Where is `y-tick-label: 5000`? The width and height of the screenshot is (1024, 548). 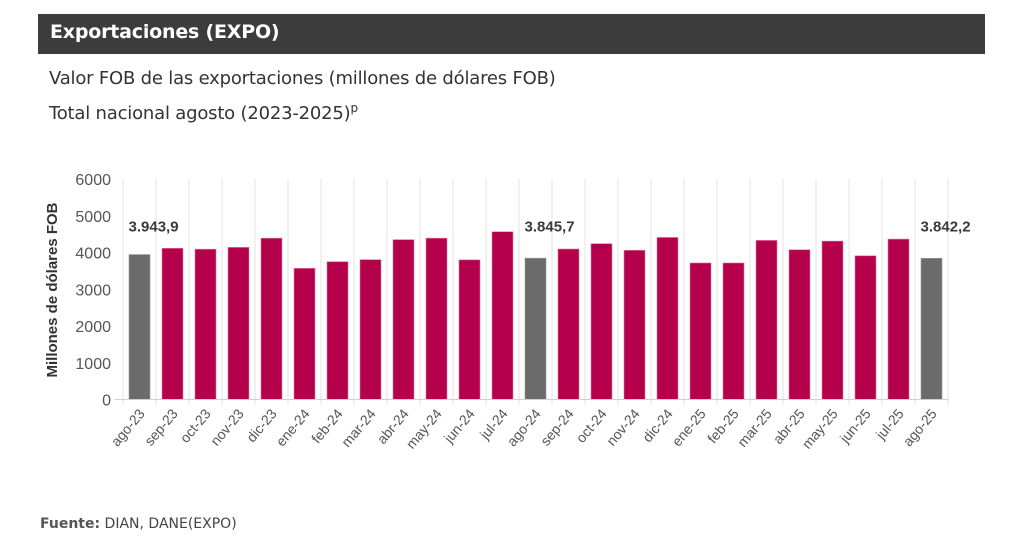
y-tick-label: 5000 is located at coordinates (93, 217).